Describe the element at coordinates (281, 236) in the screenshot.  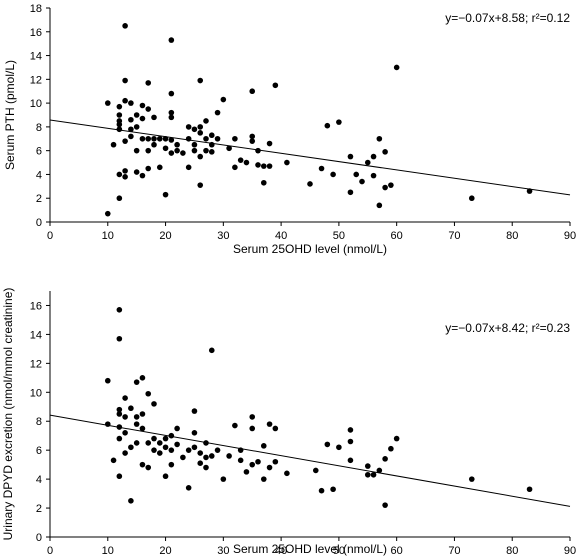
I see `pth-x-tick-label: 40` at that location.